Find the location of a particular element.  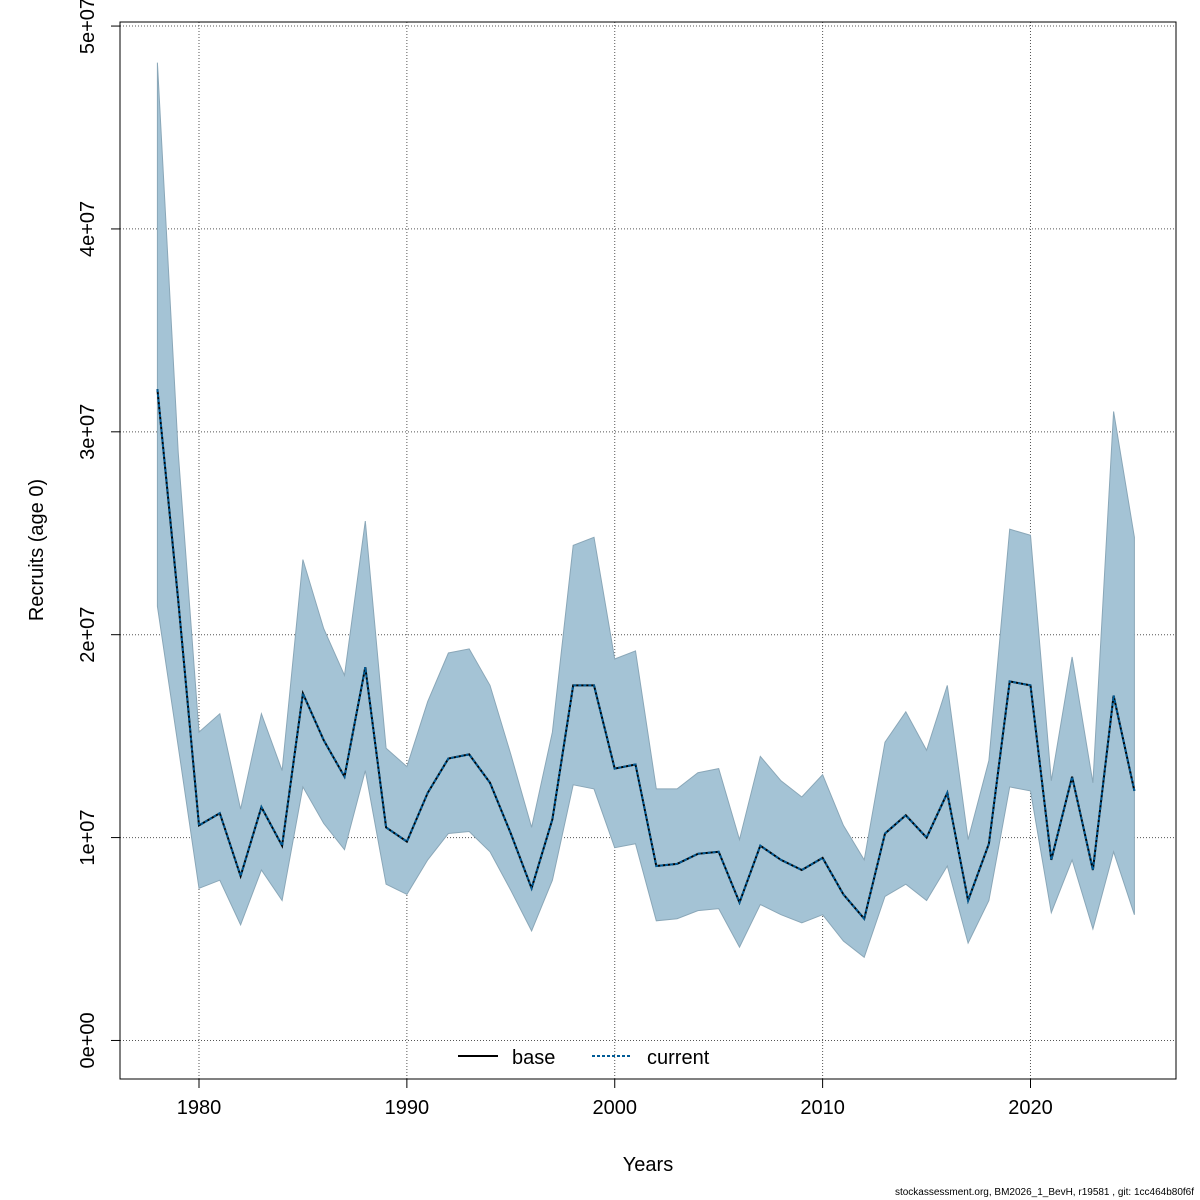

legend-label-base: base is located at coordinates (533, 1058).